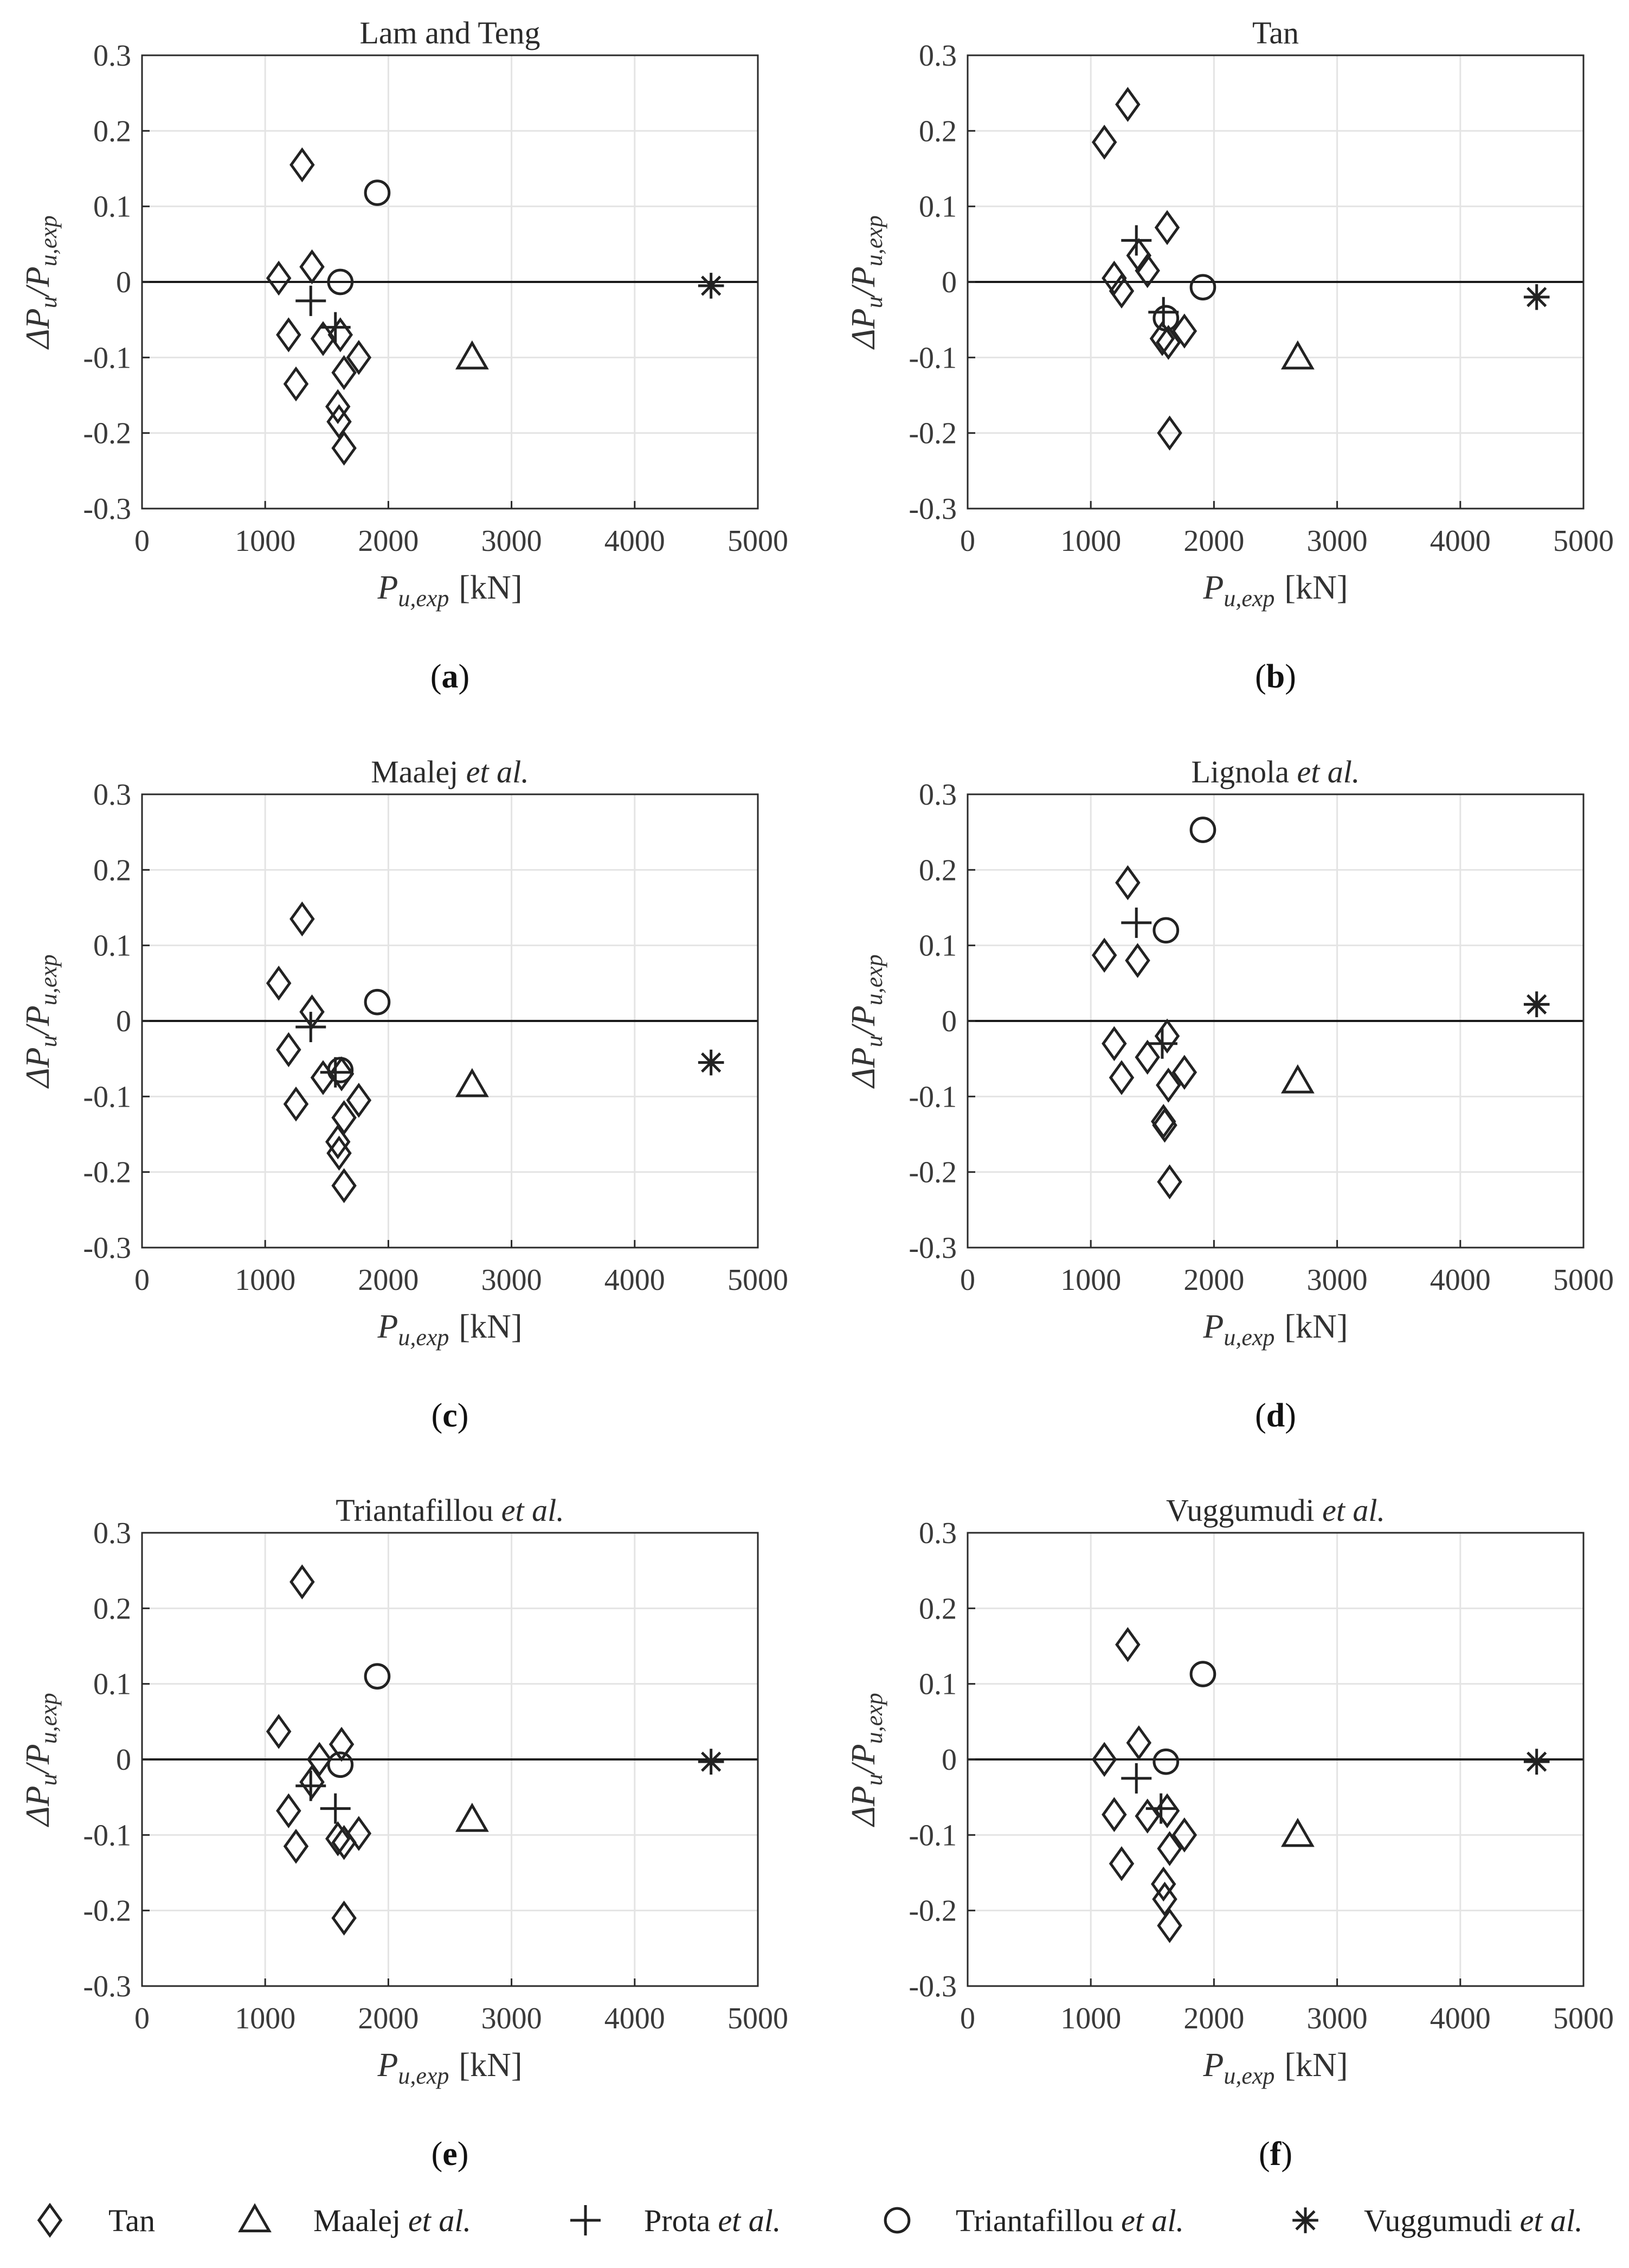 This screenshot has height=2268, width=1629. What do you see at coordinates (1245, 771) in the screenshot?
I see `panel-title-main: Lignola` at bounding box center [1245, 771].